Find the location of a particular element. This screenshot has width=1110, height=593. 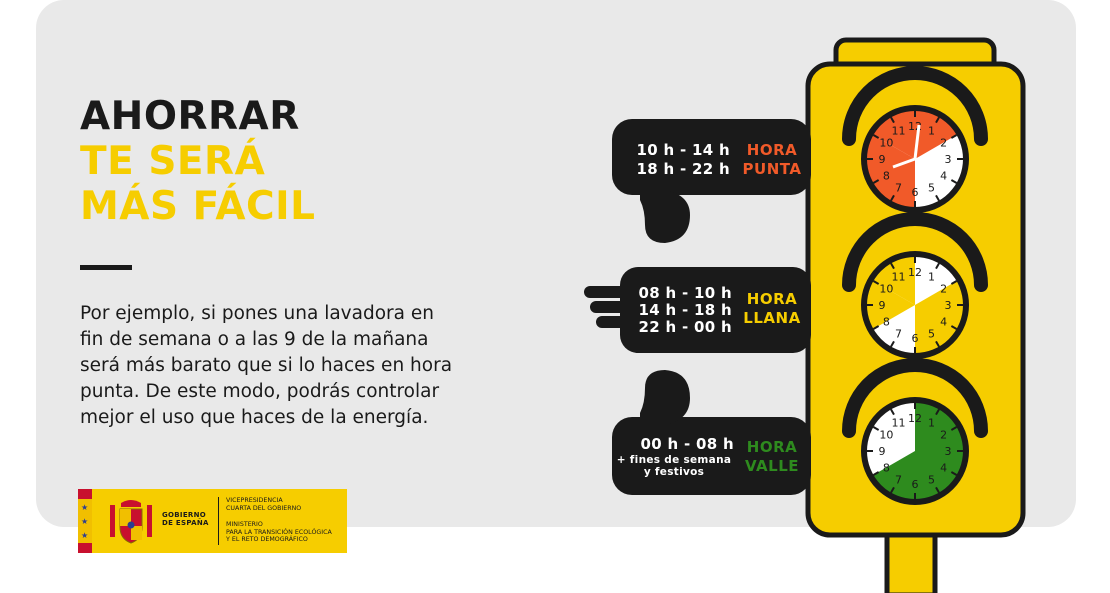

headline-divider is located at coordinates (106, 267).